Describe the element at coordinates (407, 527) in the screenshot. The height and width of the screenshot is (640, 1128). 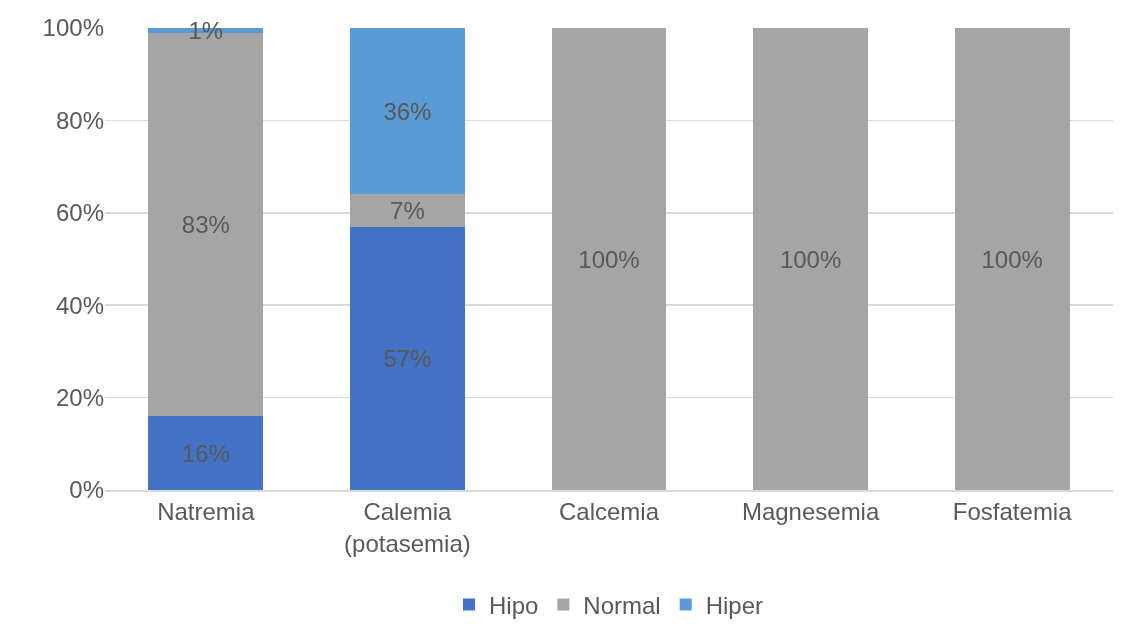
I see `x-tick-label: Calemia (potasemia)` at that location.